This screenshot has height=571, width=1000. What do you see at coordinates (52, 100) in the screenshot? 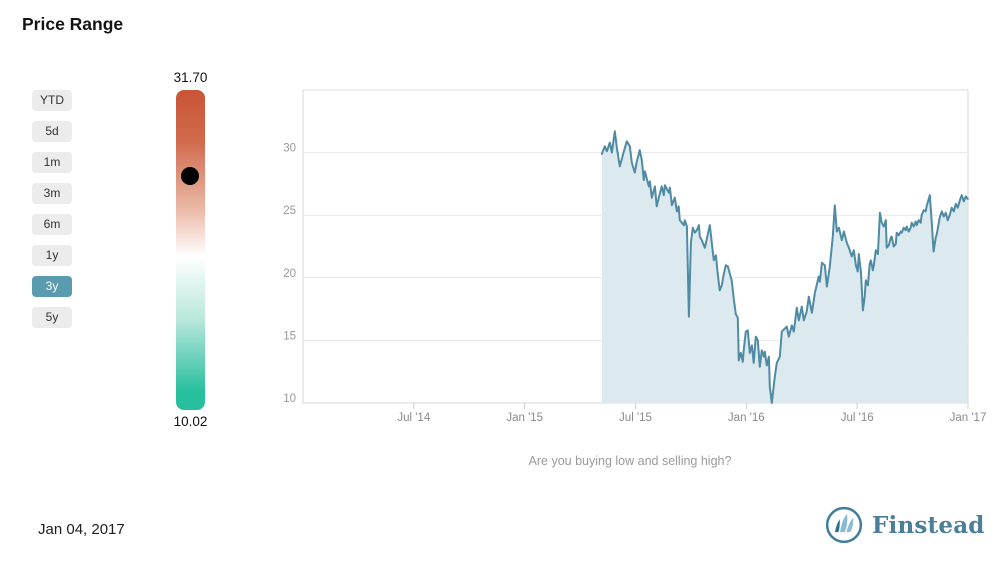
I see `range-button-ytd: YTD` at bounding box center [52, 100].